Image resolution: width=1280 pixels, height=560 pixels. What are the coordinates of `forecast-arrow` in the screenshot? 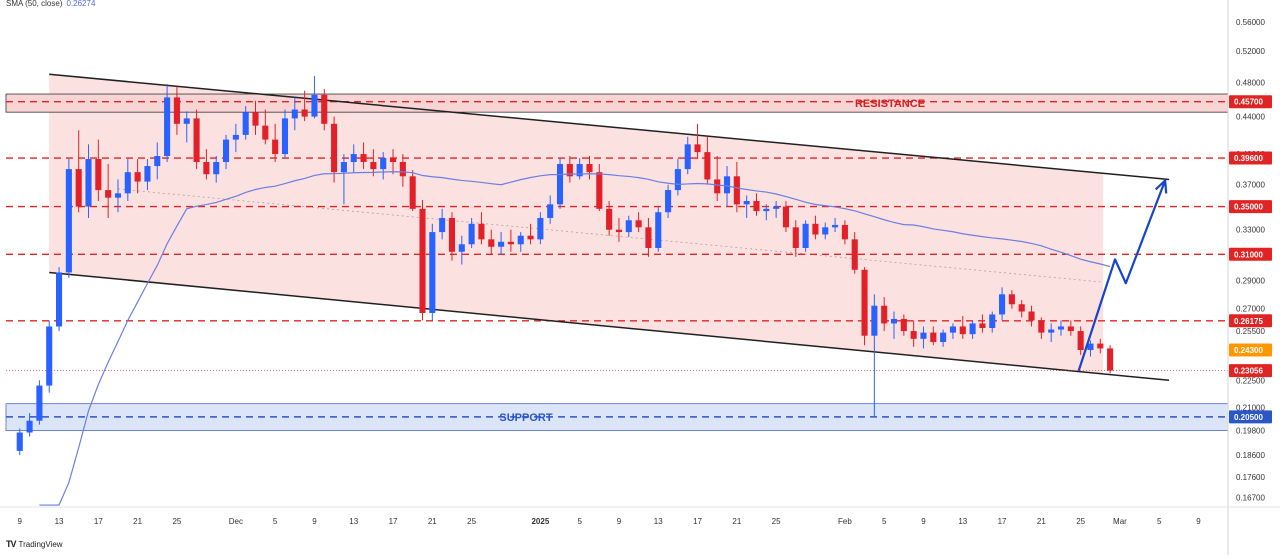 It's located at (1122, 276).